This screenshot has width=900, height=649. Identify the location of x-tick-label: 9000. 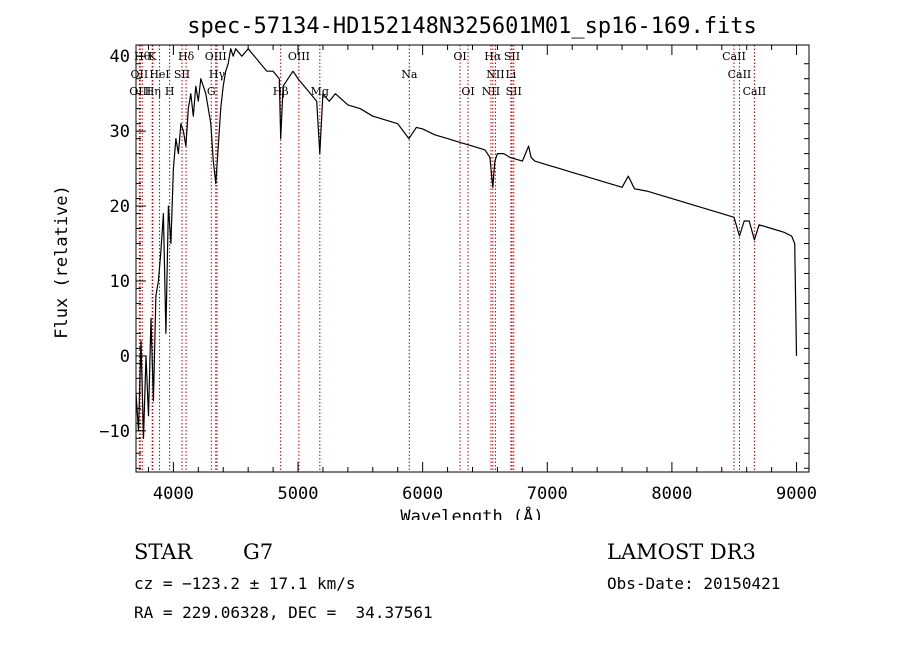
(796, 494).